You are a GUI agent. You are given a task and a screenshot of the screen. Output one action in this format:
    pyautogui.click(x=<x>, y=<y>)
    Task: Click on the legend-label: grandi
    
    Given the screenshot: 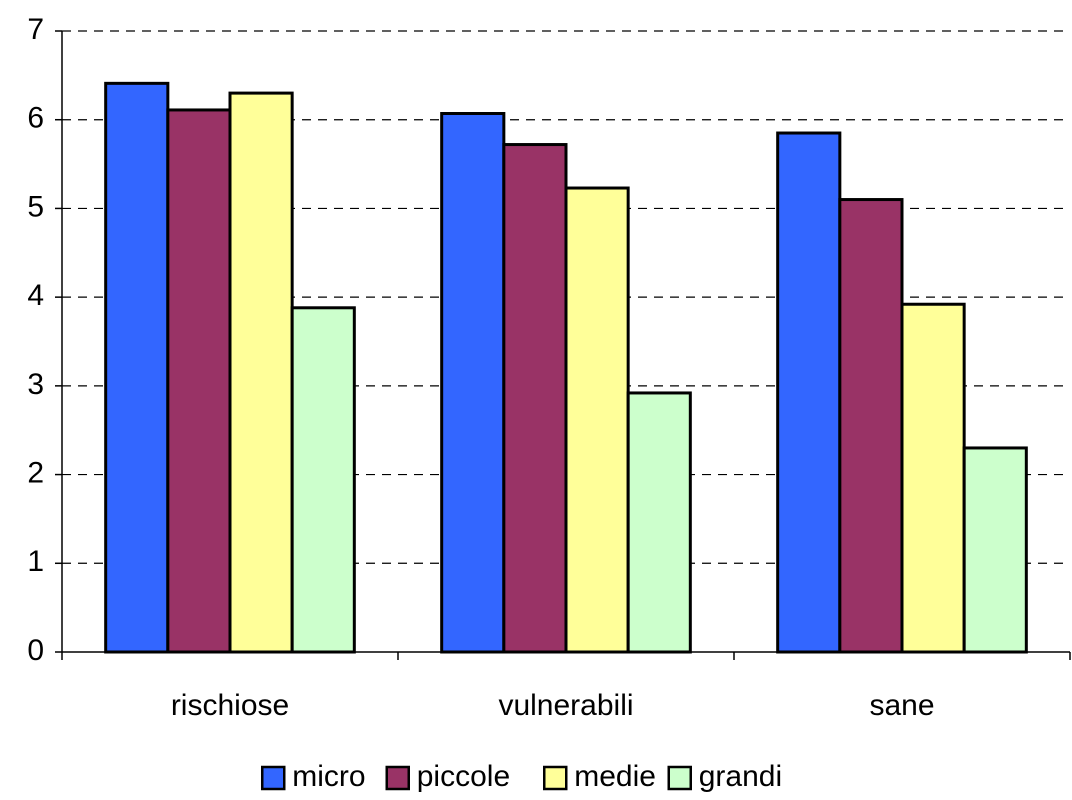 What is the action you would take?
    pyautogui.click(x=740, y=776)
    